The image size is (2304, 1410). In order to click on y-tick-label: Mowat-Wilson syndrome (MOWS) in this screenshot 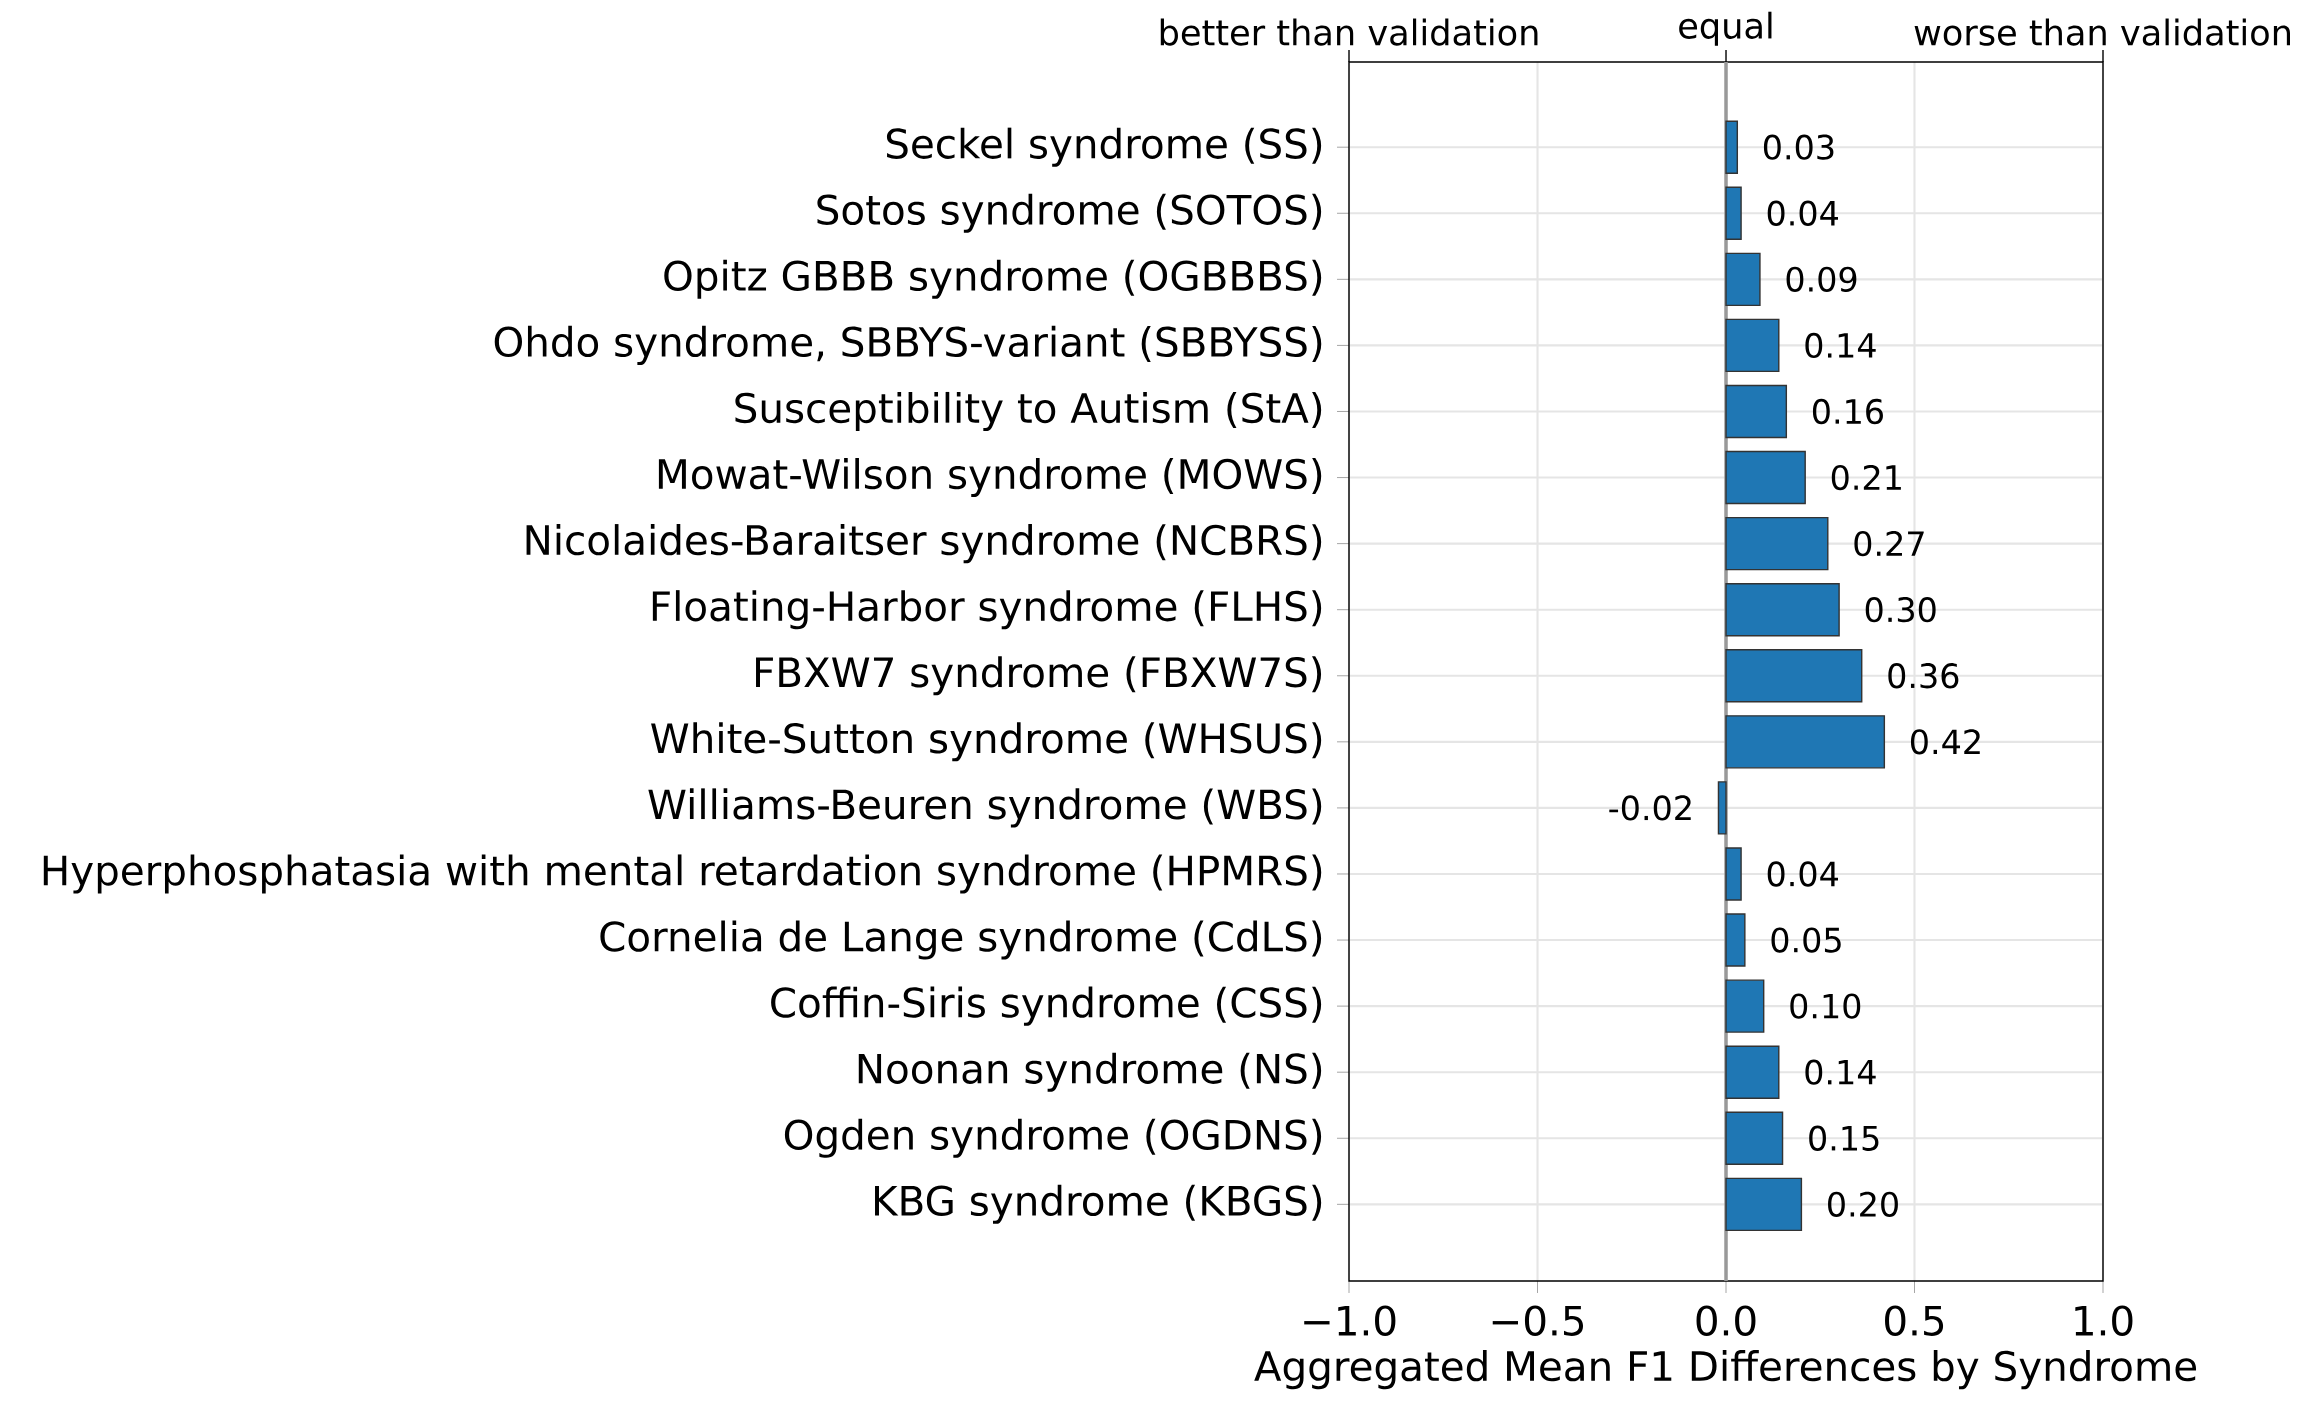, I will do `click(990, 478)`.